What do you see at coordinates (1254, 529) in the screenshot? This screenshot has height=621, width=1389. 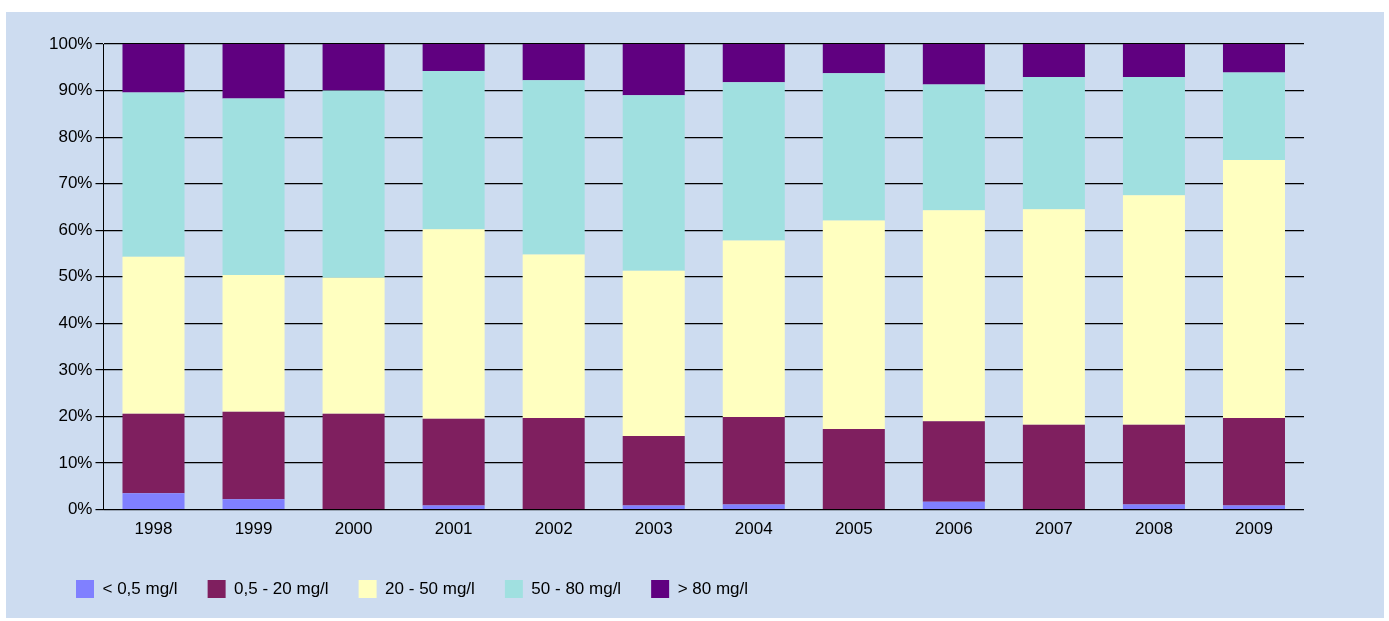 I see `x-tick-label: 2009` at bounding box center [1254, 529].